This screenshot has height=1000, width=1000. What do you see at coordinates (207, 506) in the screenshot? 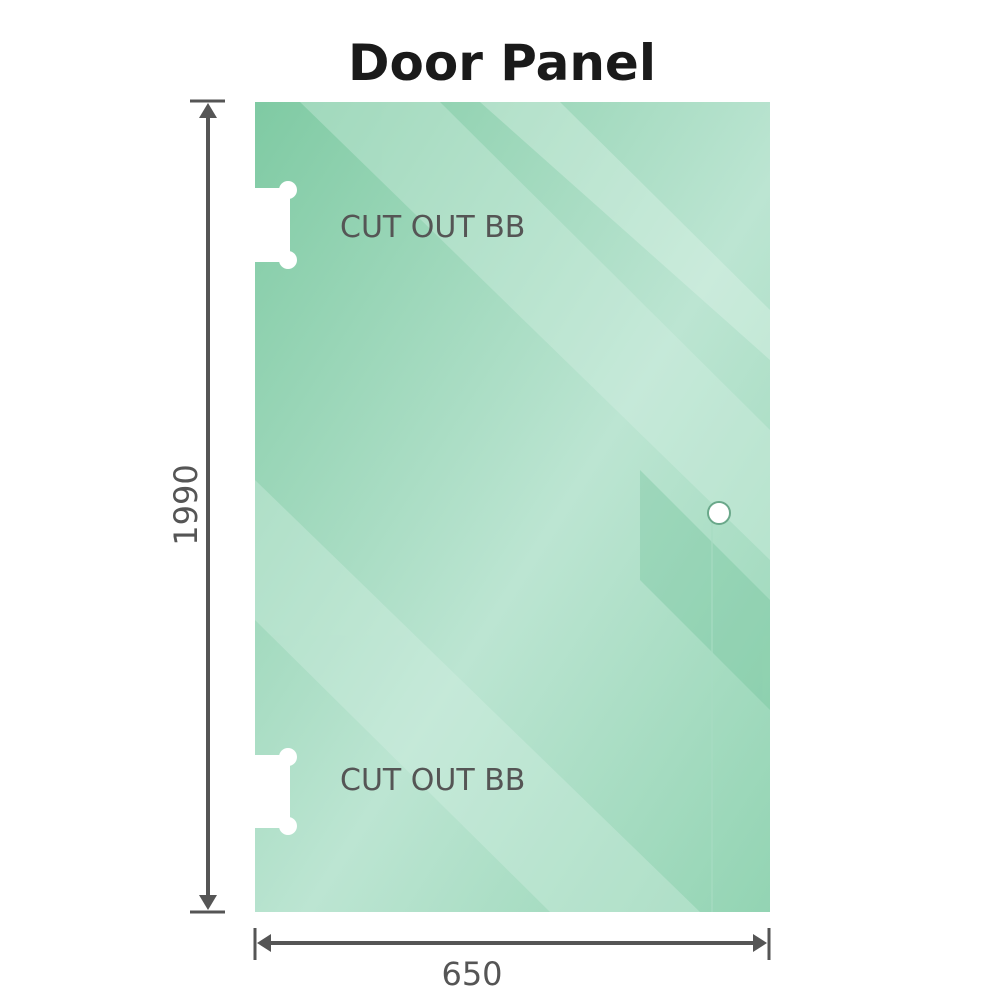
I see `height-dimension-line` at bounding box center [207, 506].